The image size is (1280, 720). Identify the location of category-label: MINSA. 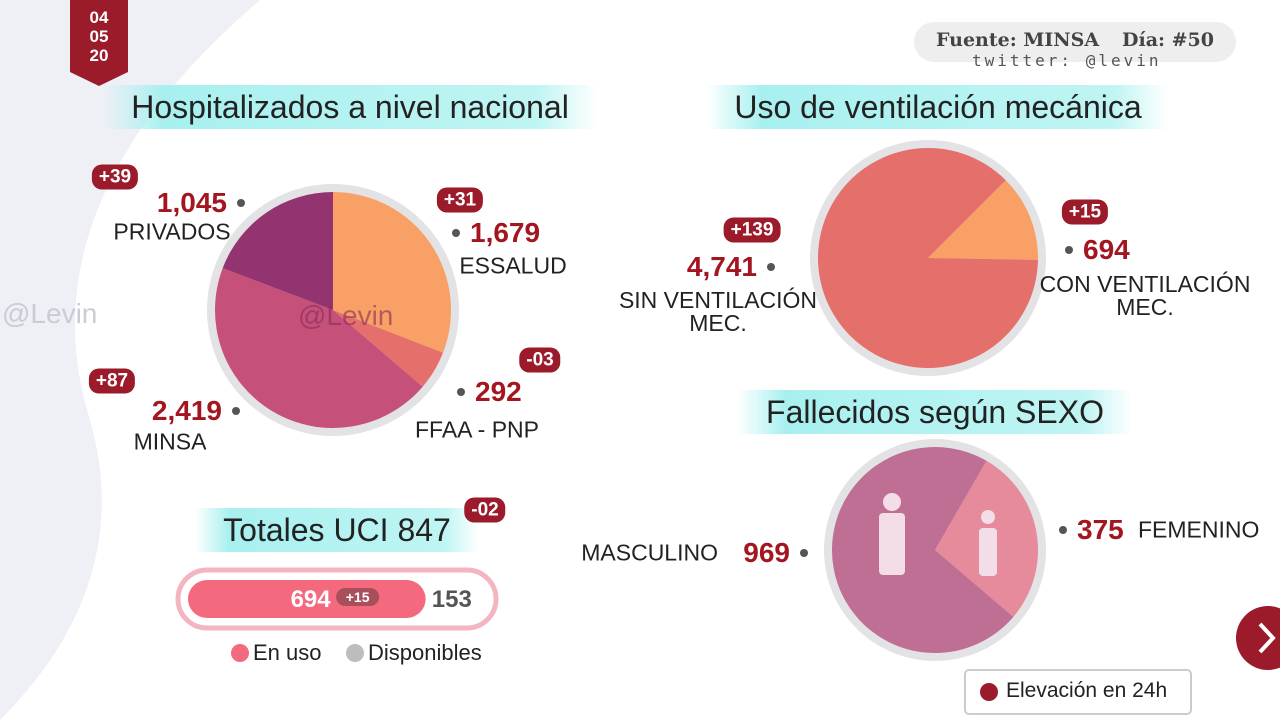
(170, 441).